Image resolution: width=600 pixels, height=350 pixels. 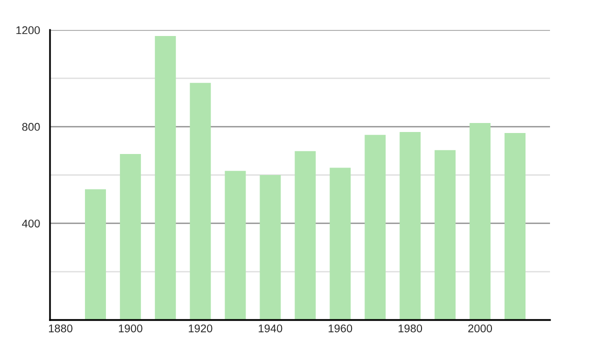 I want to click on x-tick-label: 1880, so click(x=60, y=328).